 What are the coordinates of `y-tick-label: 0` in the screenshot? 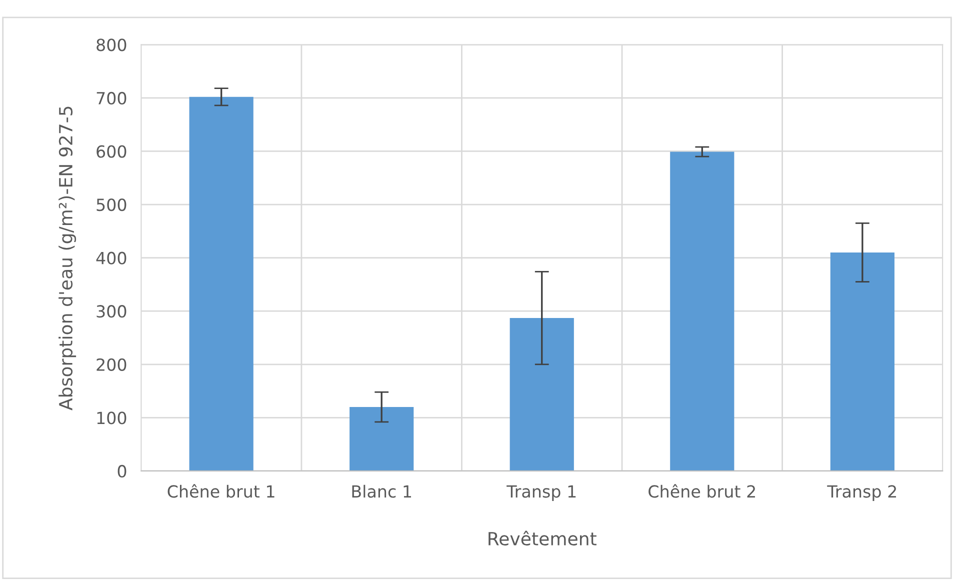 It's located at (122, 471).